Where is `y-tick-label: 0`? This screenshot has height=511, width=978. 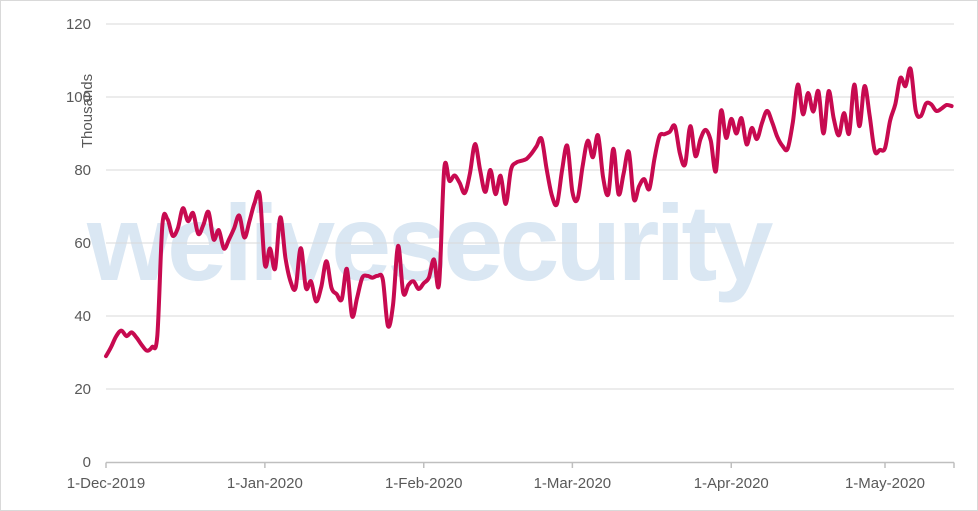
y-tick-label: 0 is located at coordinates (87, 462).